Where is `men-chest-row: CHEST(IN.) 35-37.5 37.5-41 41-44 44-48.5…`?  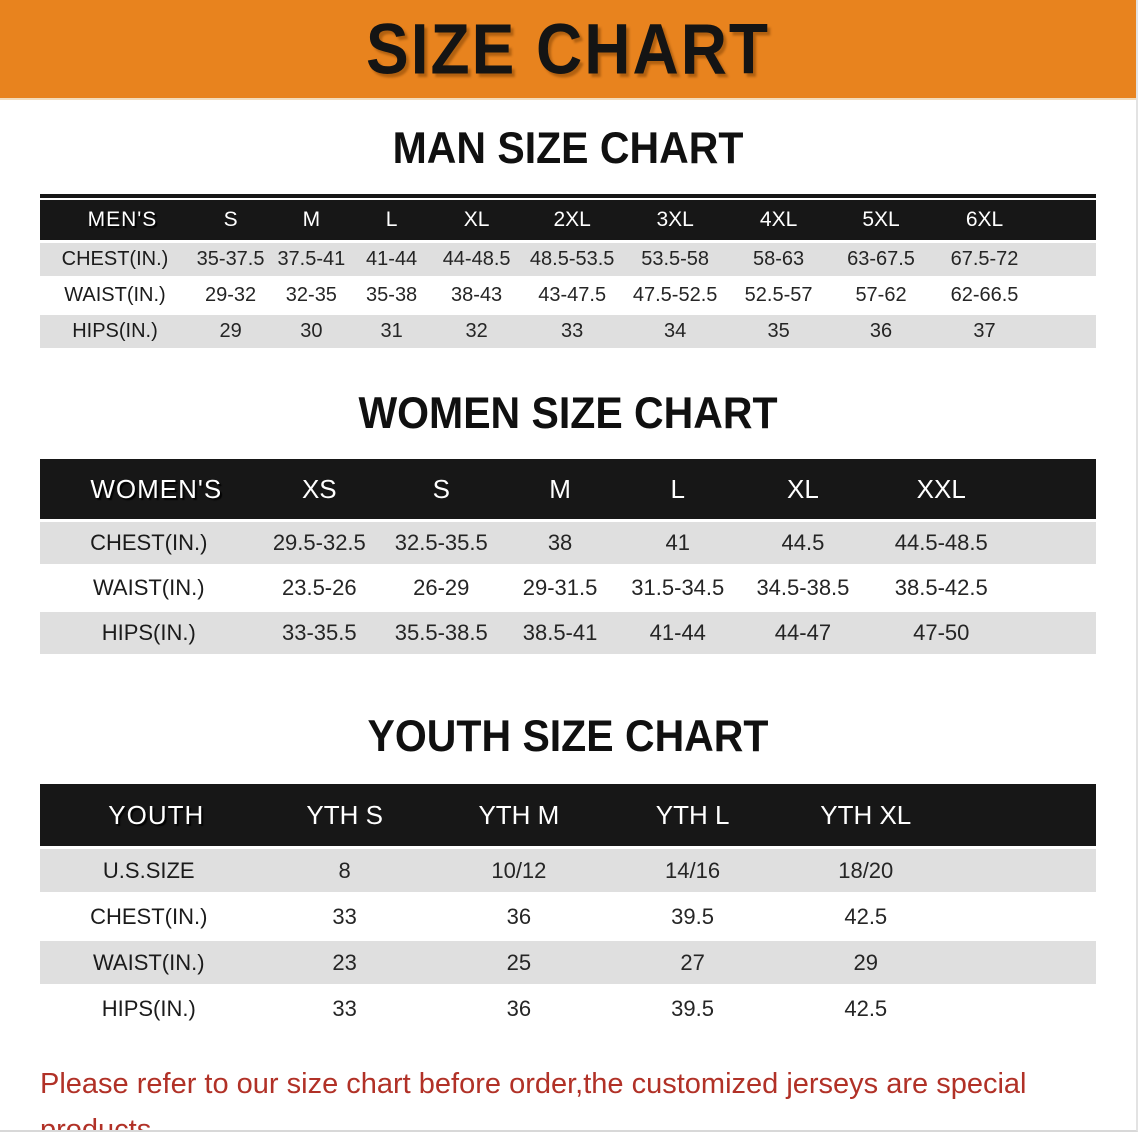 men-chest-row: CHEST(IN.) 35-37.5 37.5-41 41-44 44-48.5… is located at coordinates (568, 260).